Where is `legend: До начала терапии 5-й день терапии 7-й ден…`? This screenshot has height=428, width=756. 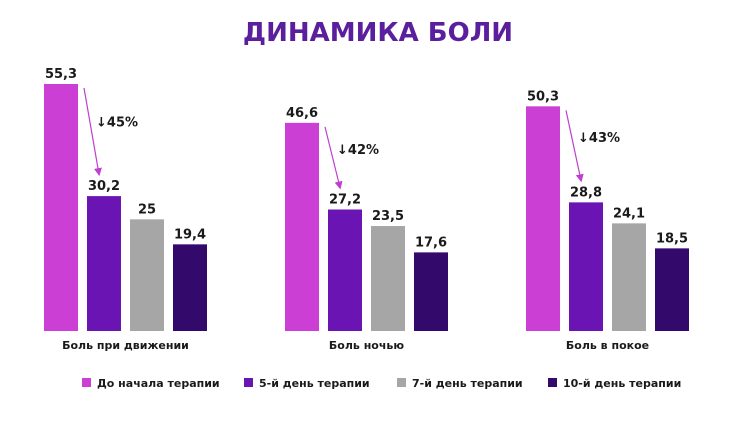 legend: До начала терапии 5-й день терапии 7-й ден… is located at coordinates (381, 383).